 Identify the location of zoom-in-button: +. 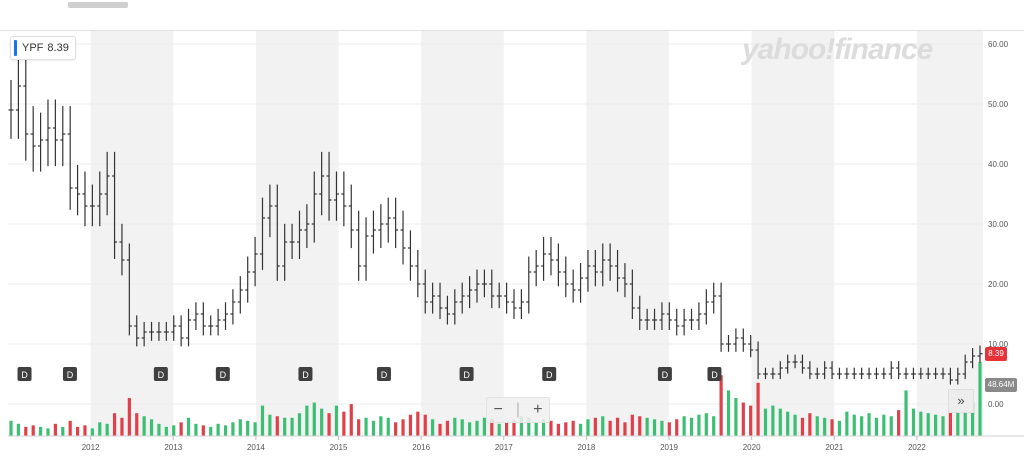
(538, 409).